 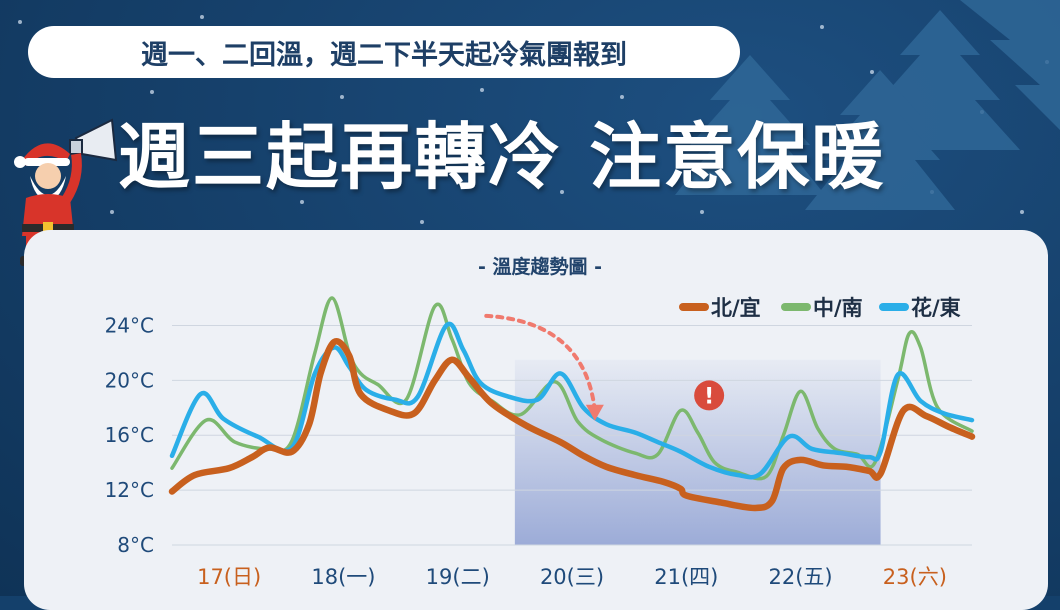 I want to click on y-tick-label: 16°C, so click(x=129, y=435).